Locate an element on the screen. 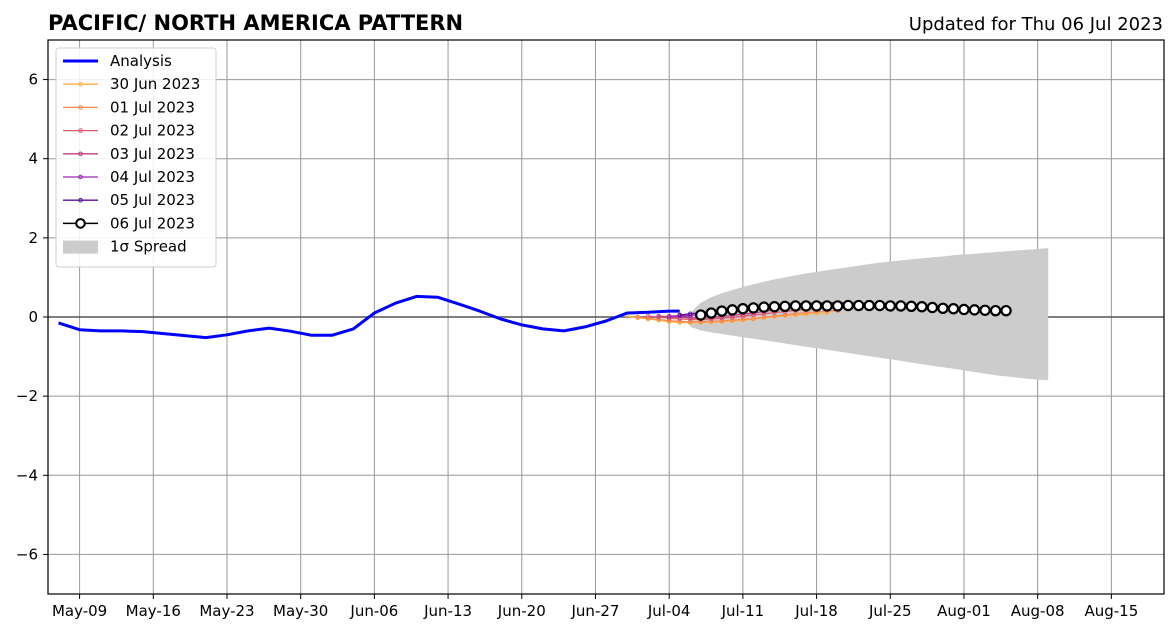 This screenshot has width=1176, height=633. legend-label-forecast-2: 02 Jul 2023 is located at coordinates (152, 131).